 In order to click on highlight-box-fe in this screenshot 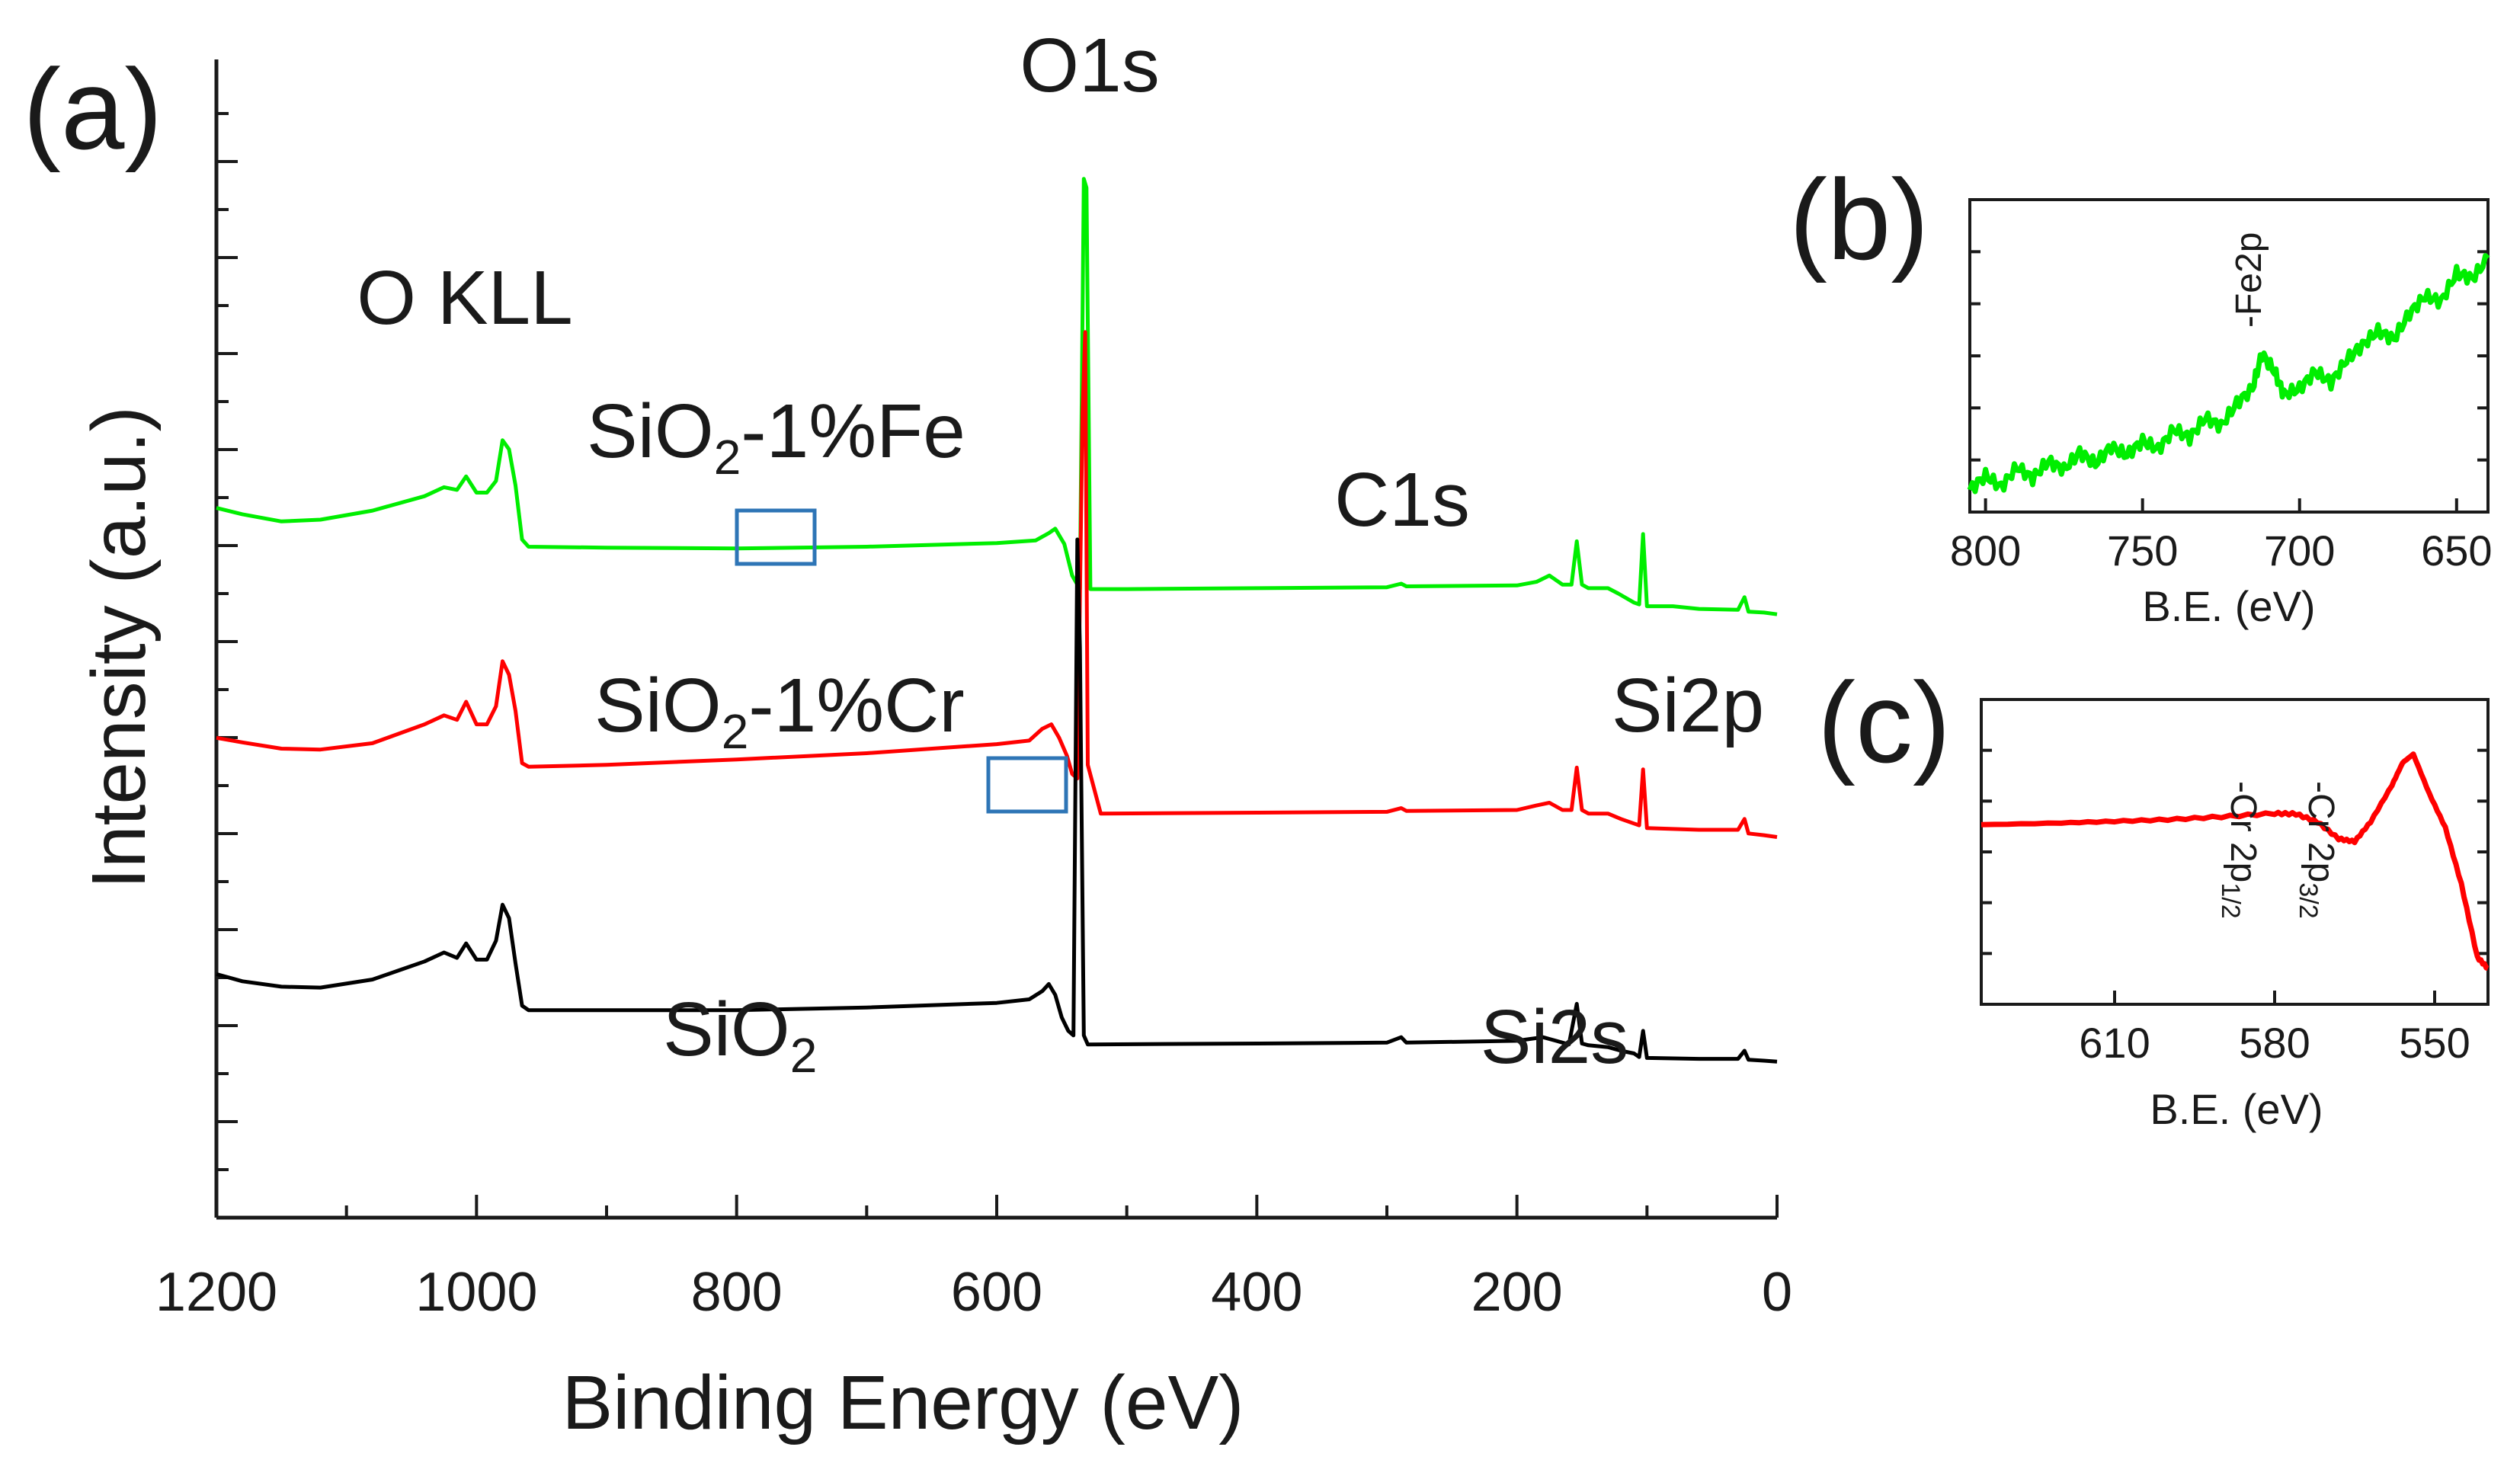, I will do `click(776, 537)`.